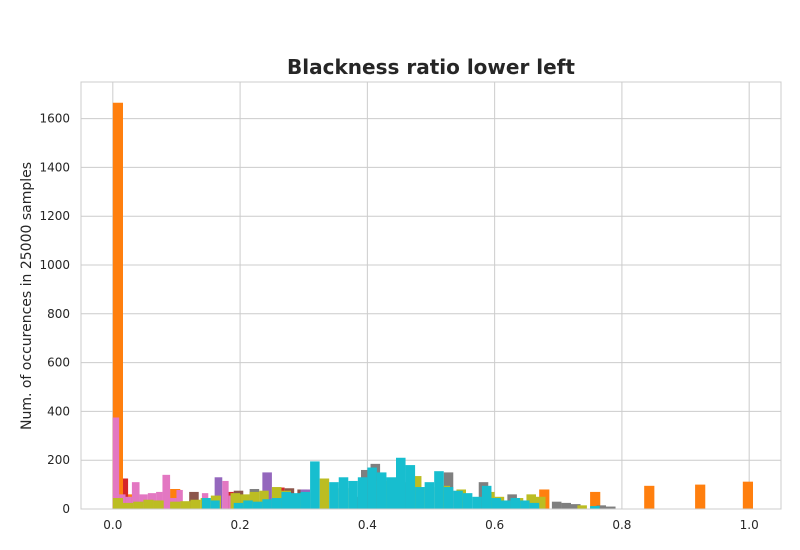 The image size is (800, 550). I want to click on y-tick-labels: 0 200 400 600 800 1000 1200 1400 1600, so click(54, 314).